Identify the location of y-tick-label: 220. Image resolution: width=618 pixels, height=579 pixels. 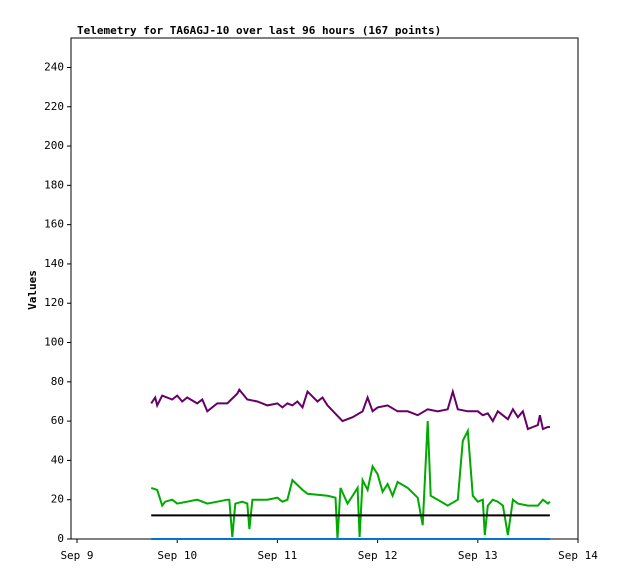
(54, 106).